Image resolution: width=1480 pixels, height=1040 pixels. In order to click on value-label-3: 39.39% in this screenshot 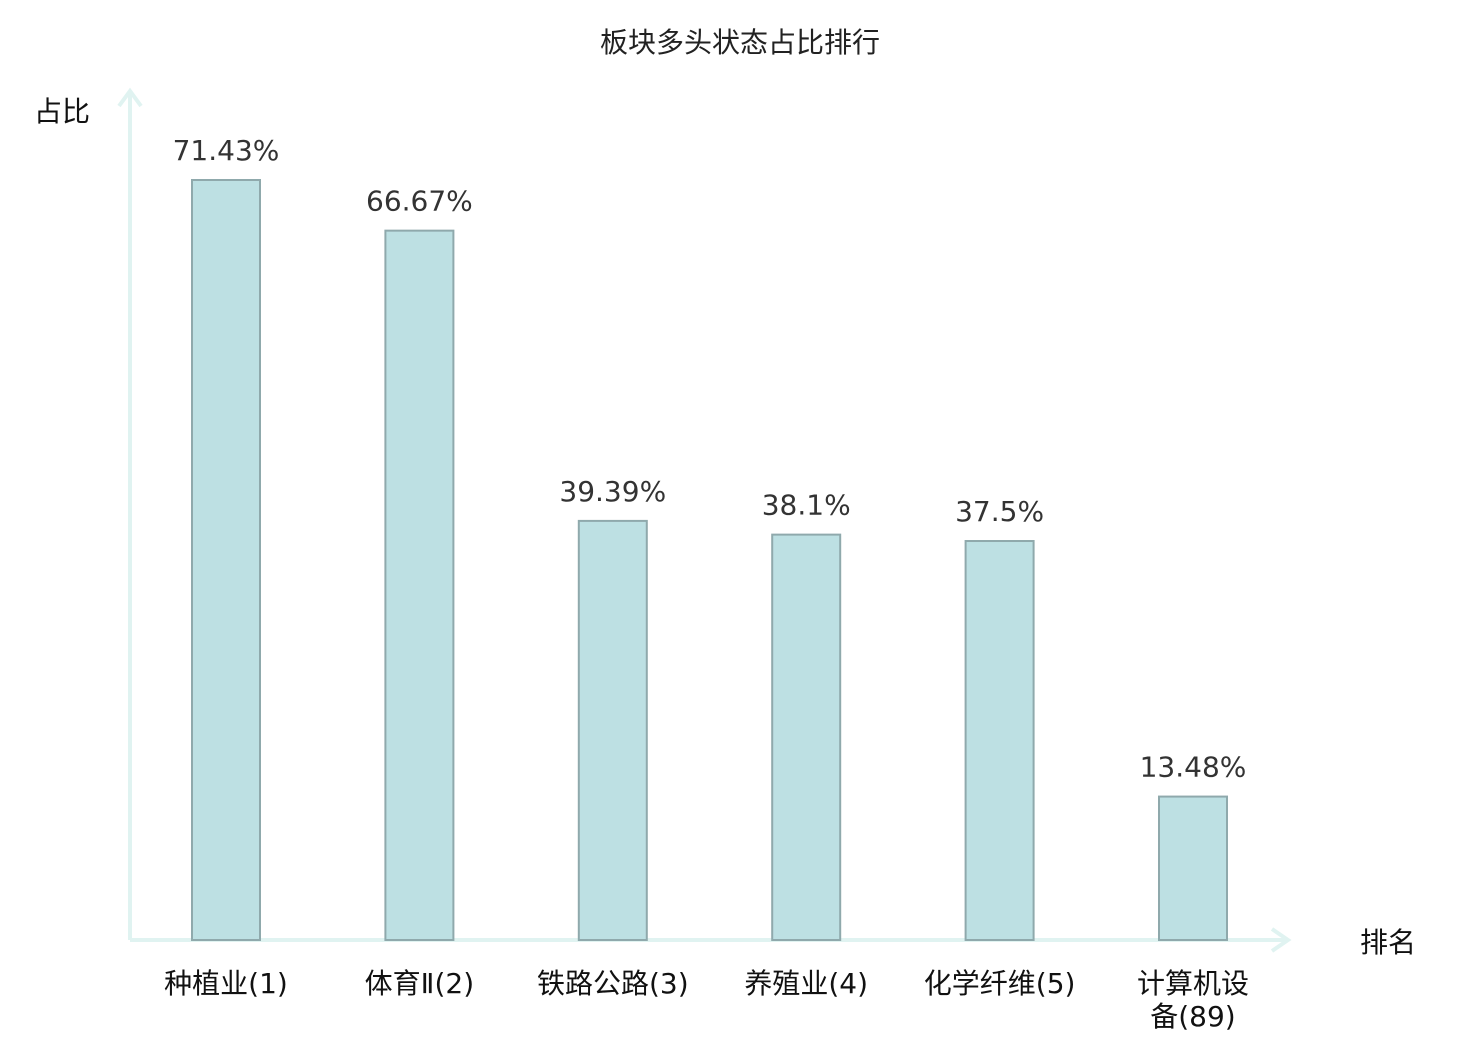, I will do `click(612, 491)`.